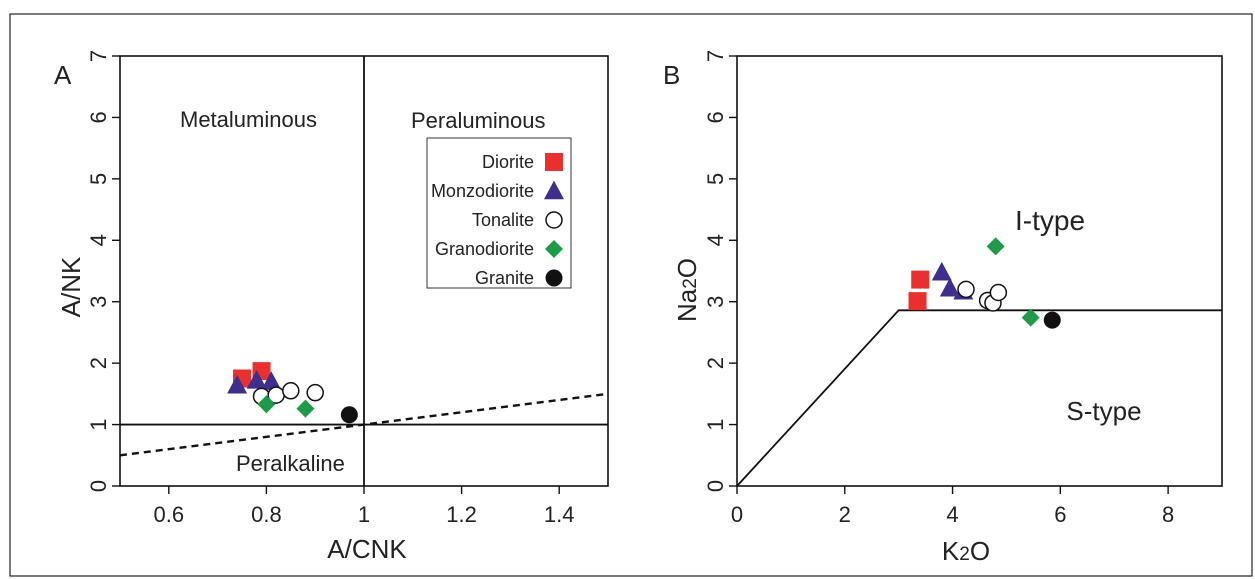  Describe the element at coordinates (1060, 514) in the screenshot. I see `panel-b-x-tick-label: 6` at that location.